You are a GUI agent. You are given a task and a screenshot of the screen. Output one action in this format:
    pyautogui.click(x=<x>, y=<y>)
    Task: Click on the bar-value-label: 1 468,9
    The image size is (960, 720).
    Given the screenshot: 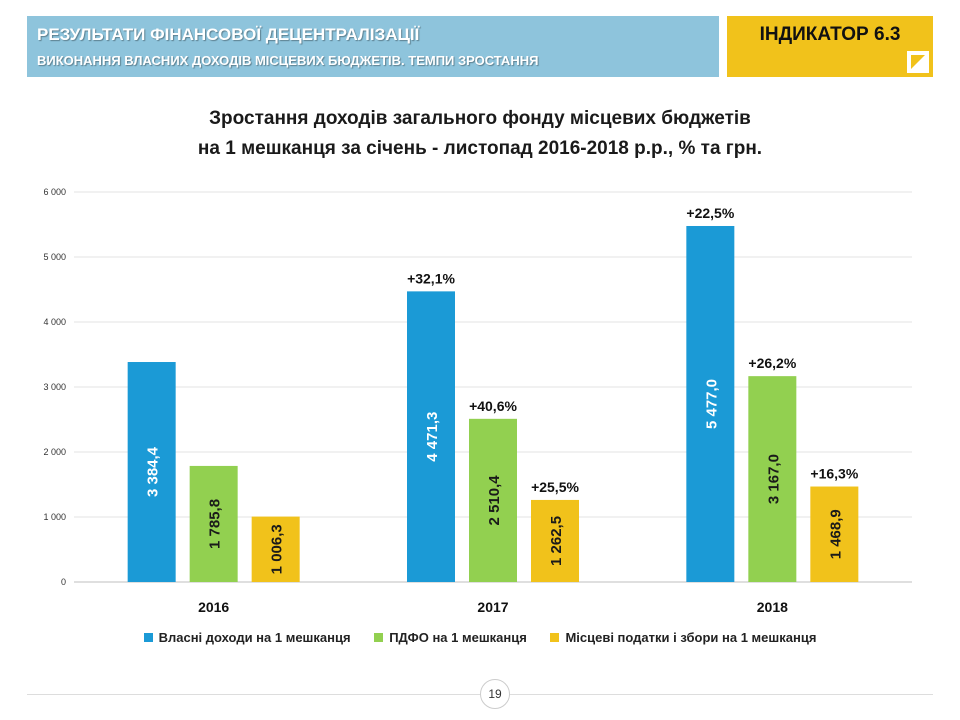 What is the action you would take?
    pyautogui.click(x=835, y=534)
    